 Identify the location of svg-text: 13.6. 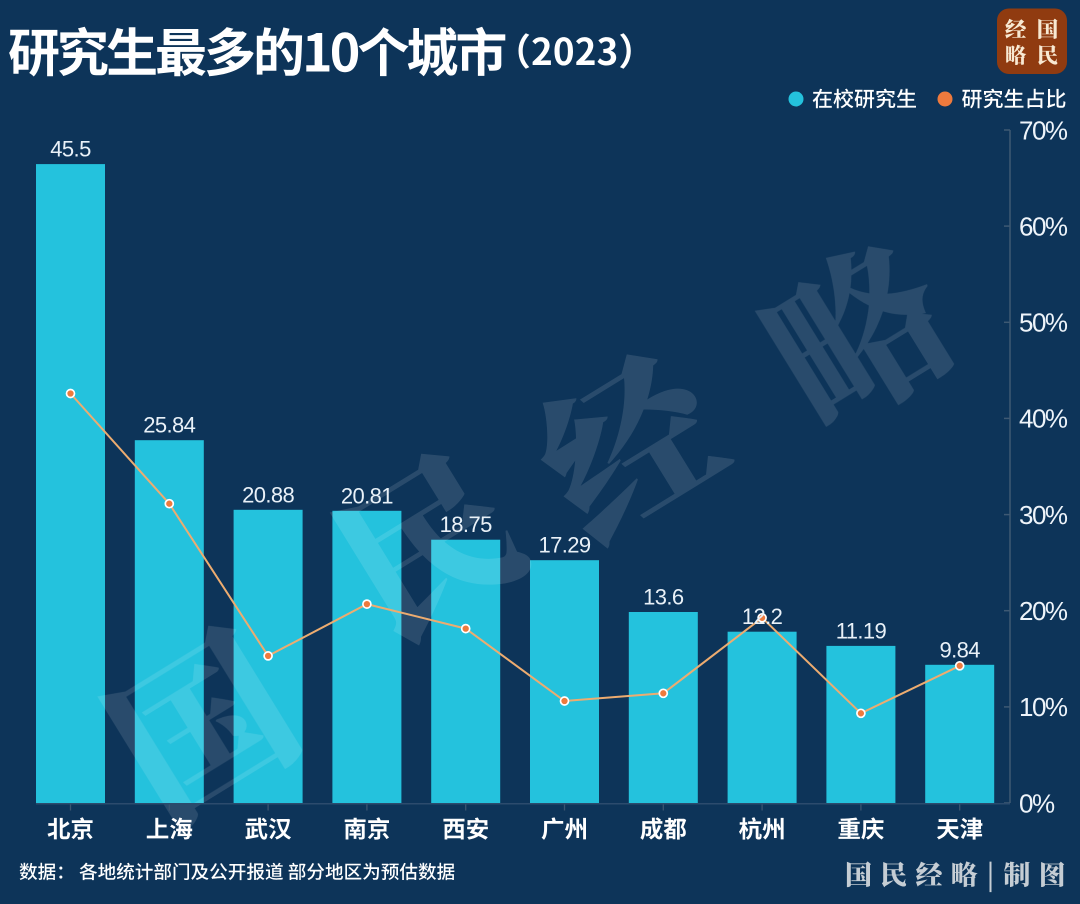
(663, 597).